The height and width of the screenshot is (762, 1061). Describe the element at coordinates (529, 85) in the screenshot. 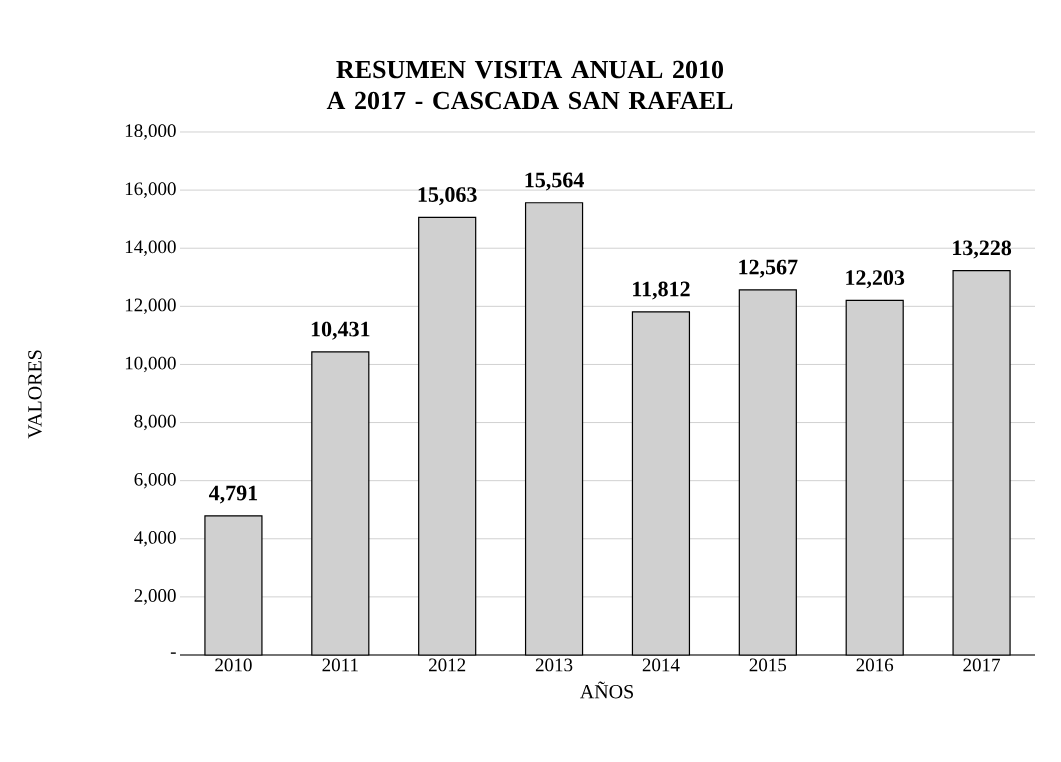

I see `chart-title: RESUMEN VISITA ANUAL 2010 A 2017 - CASCADA SAN RAFAEL` at that location.